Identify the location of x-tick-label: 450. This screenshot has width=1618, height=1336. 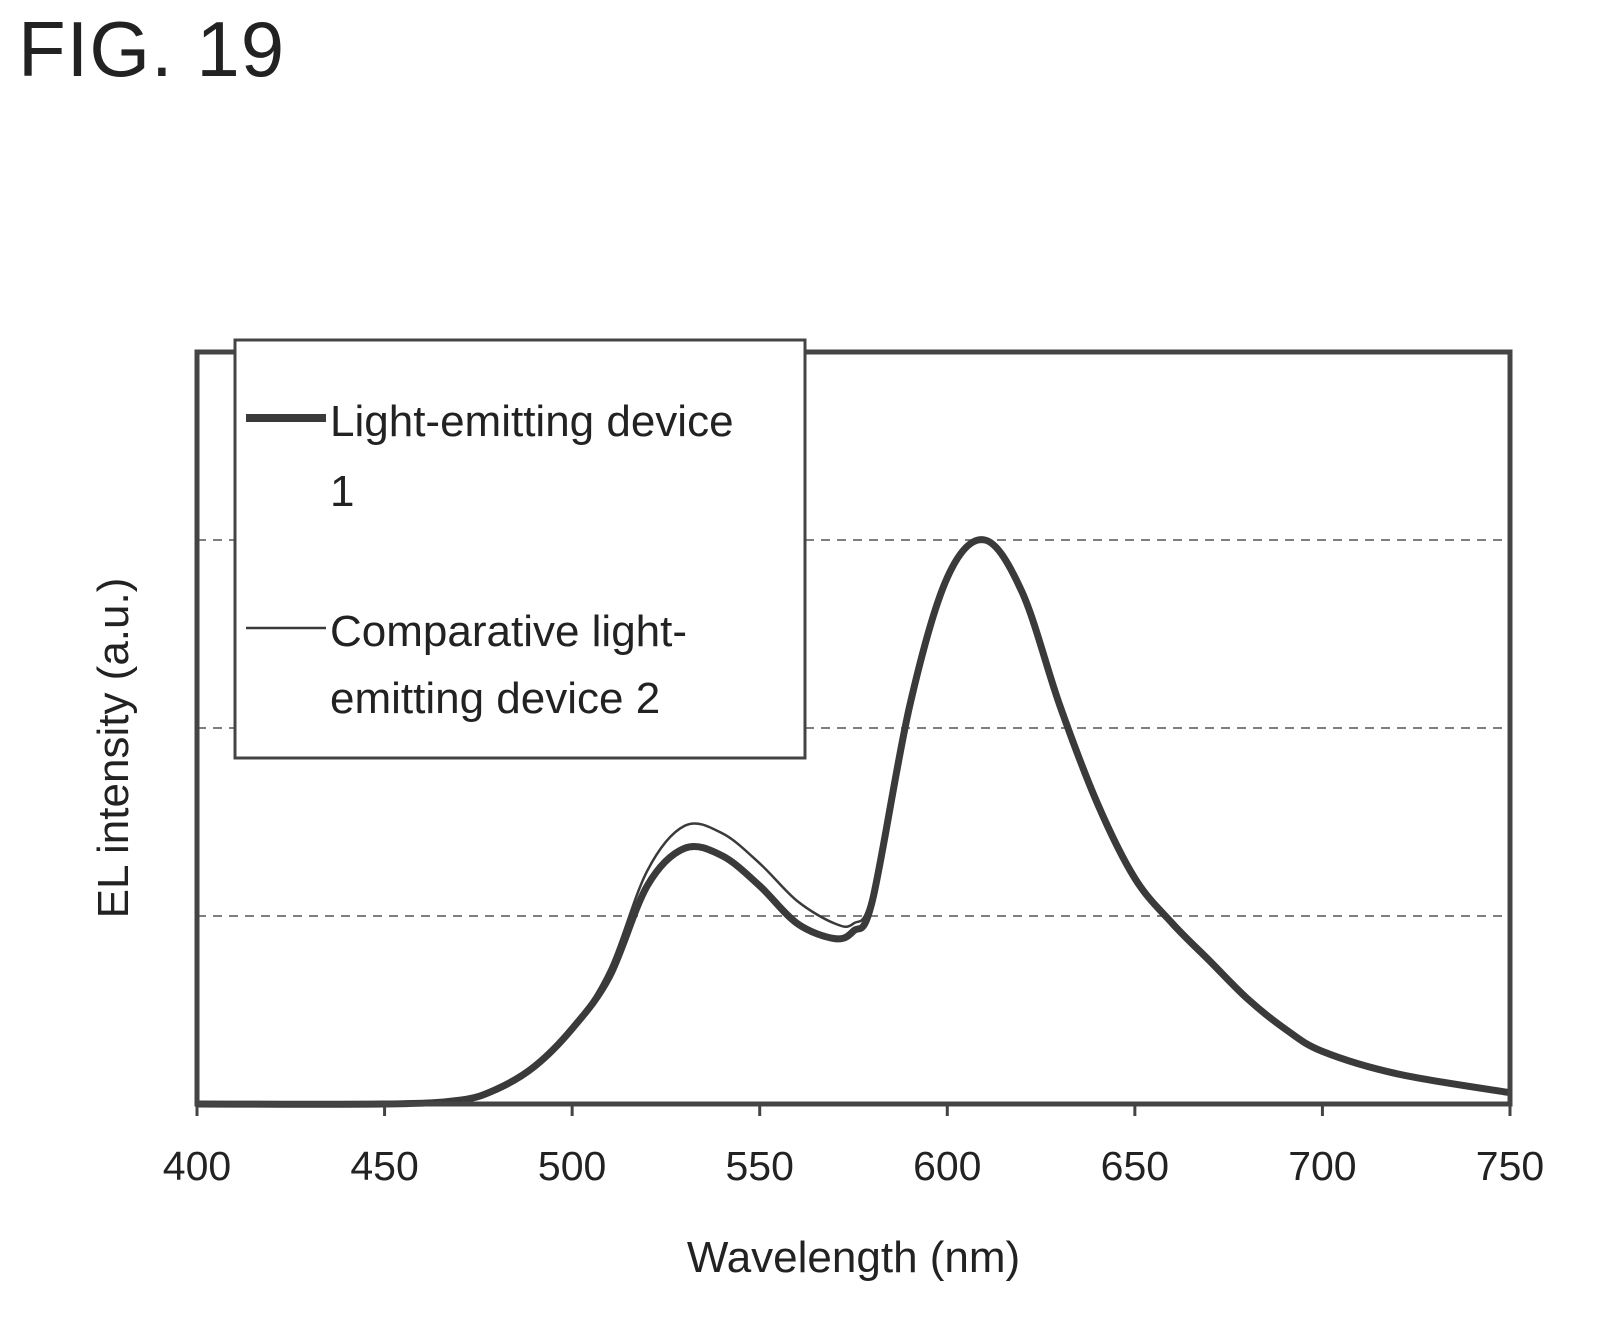
(384, 1166).